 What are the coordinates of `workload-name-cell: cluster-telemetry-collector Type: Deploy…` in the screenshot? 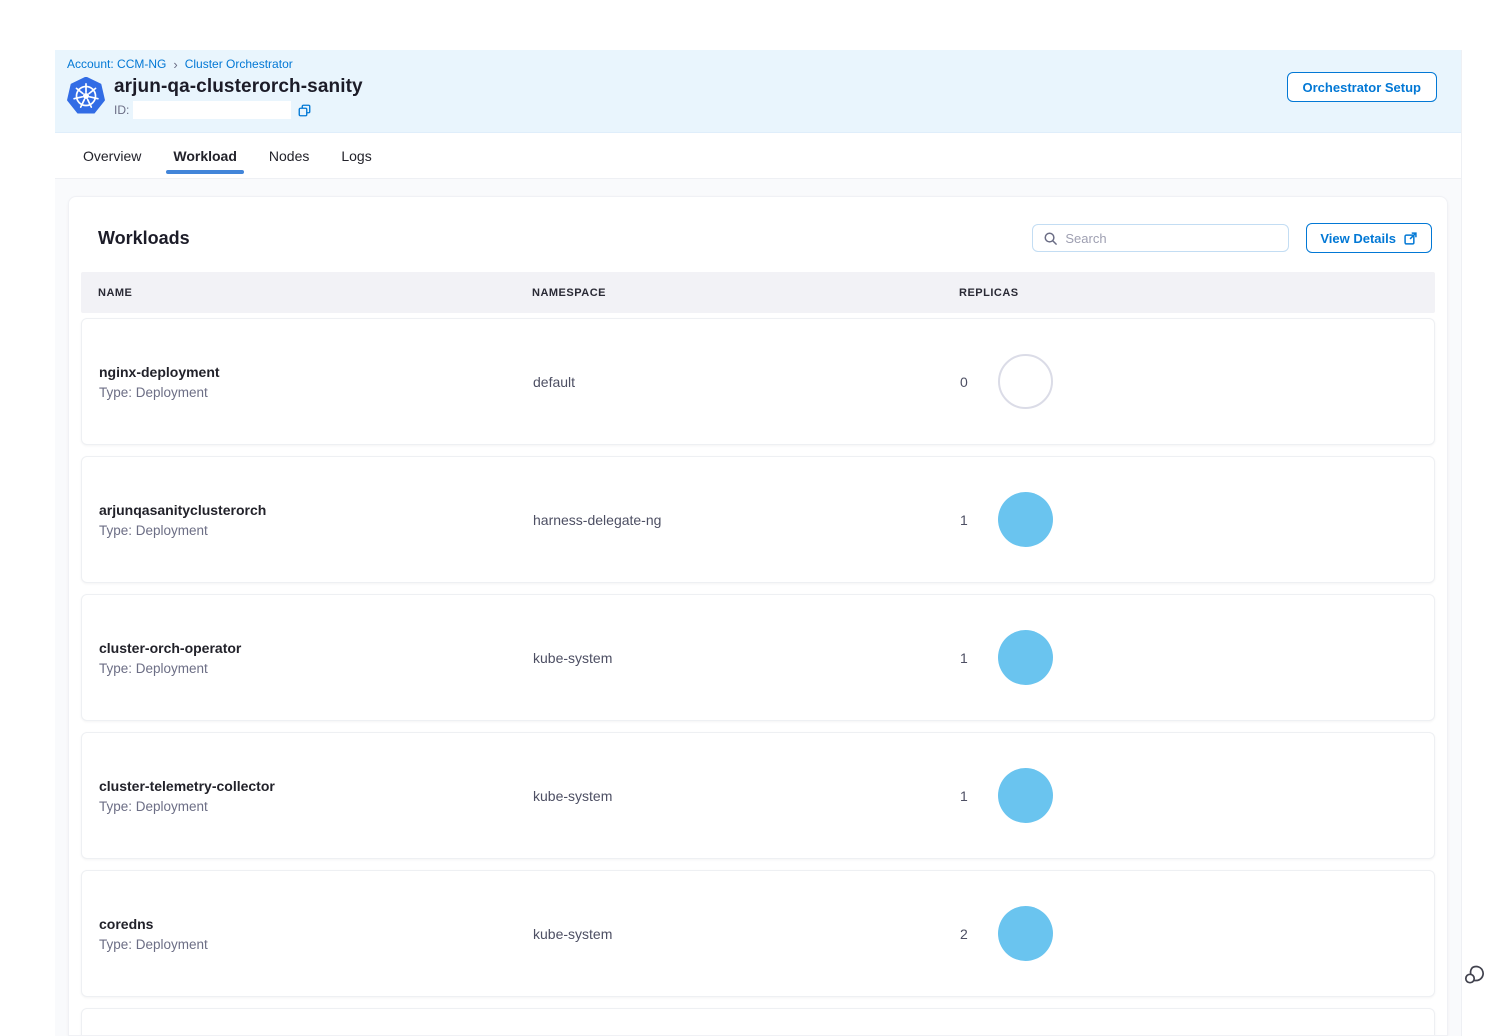 It's located at (299, 796).